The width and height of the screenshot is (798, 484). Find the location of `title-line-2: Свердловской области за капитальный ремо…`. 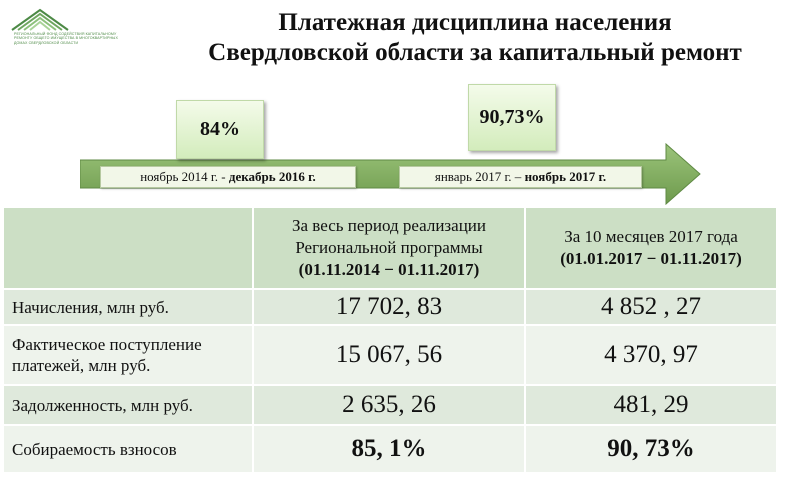

title-line-2: Свердловской области за капитальный ремо… is located at coordinates (475, 52).